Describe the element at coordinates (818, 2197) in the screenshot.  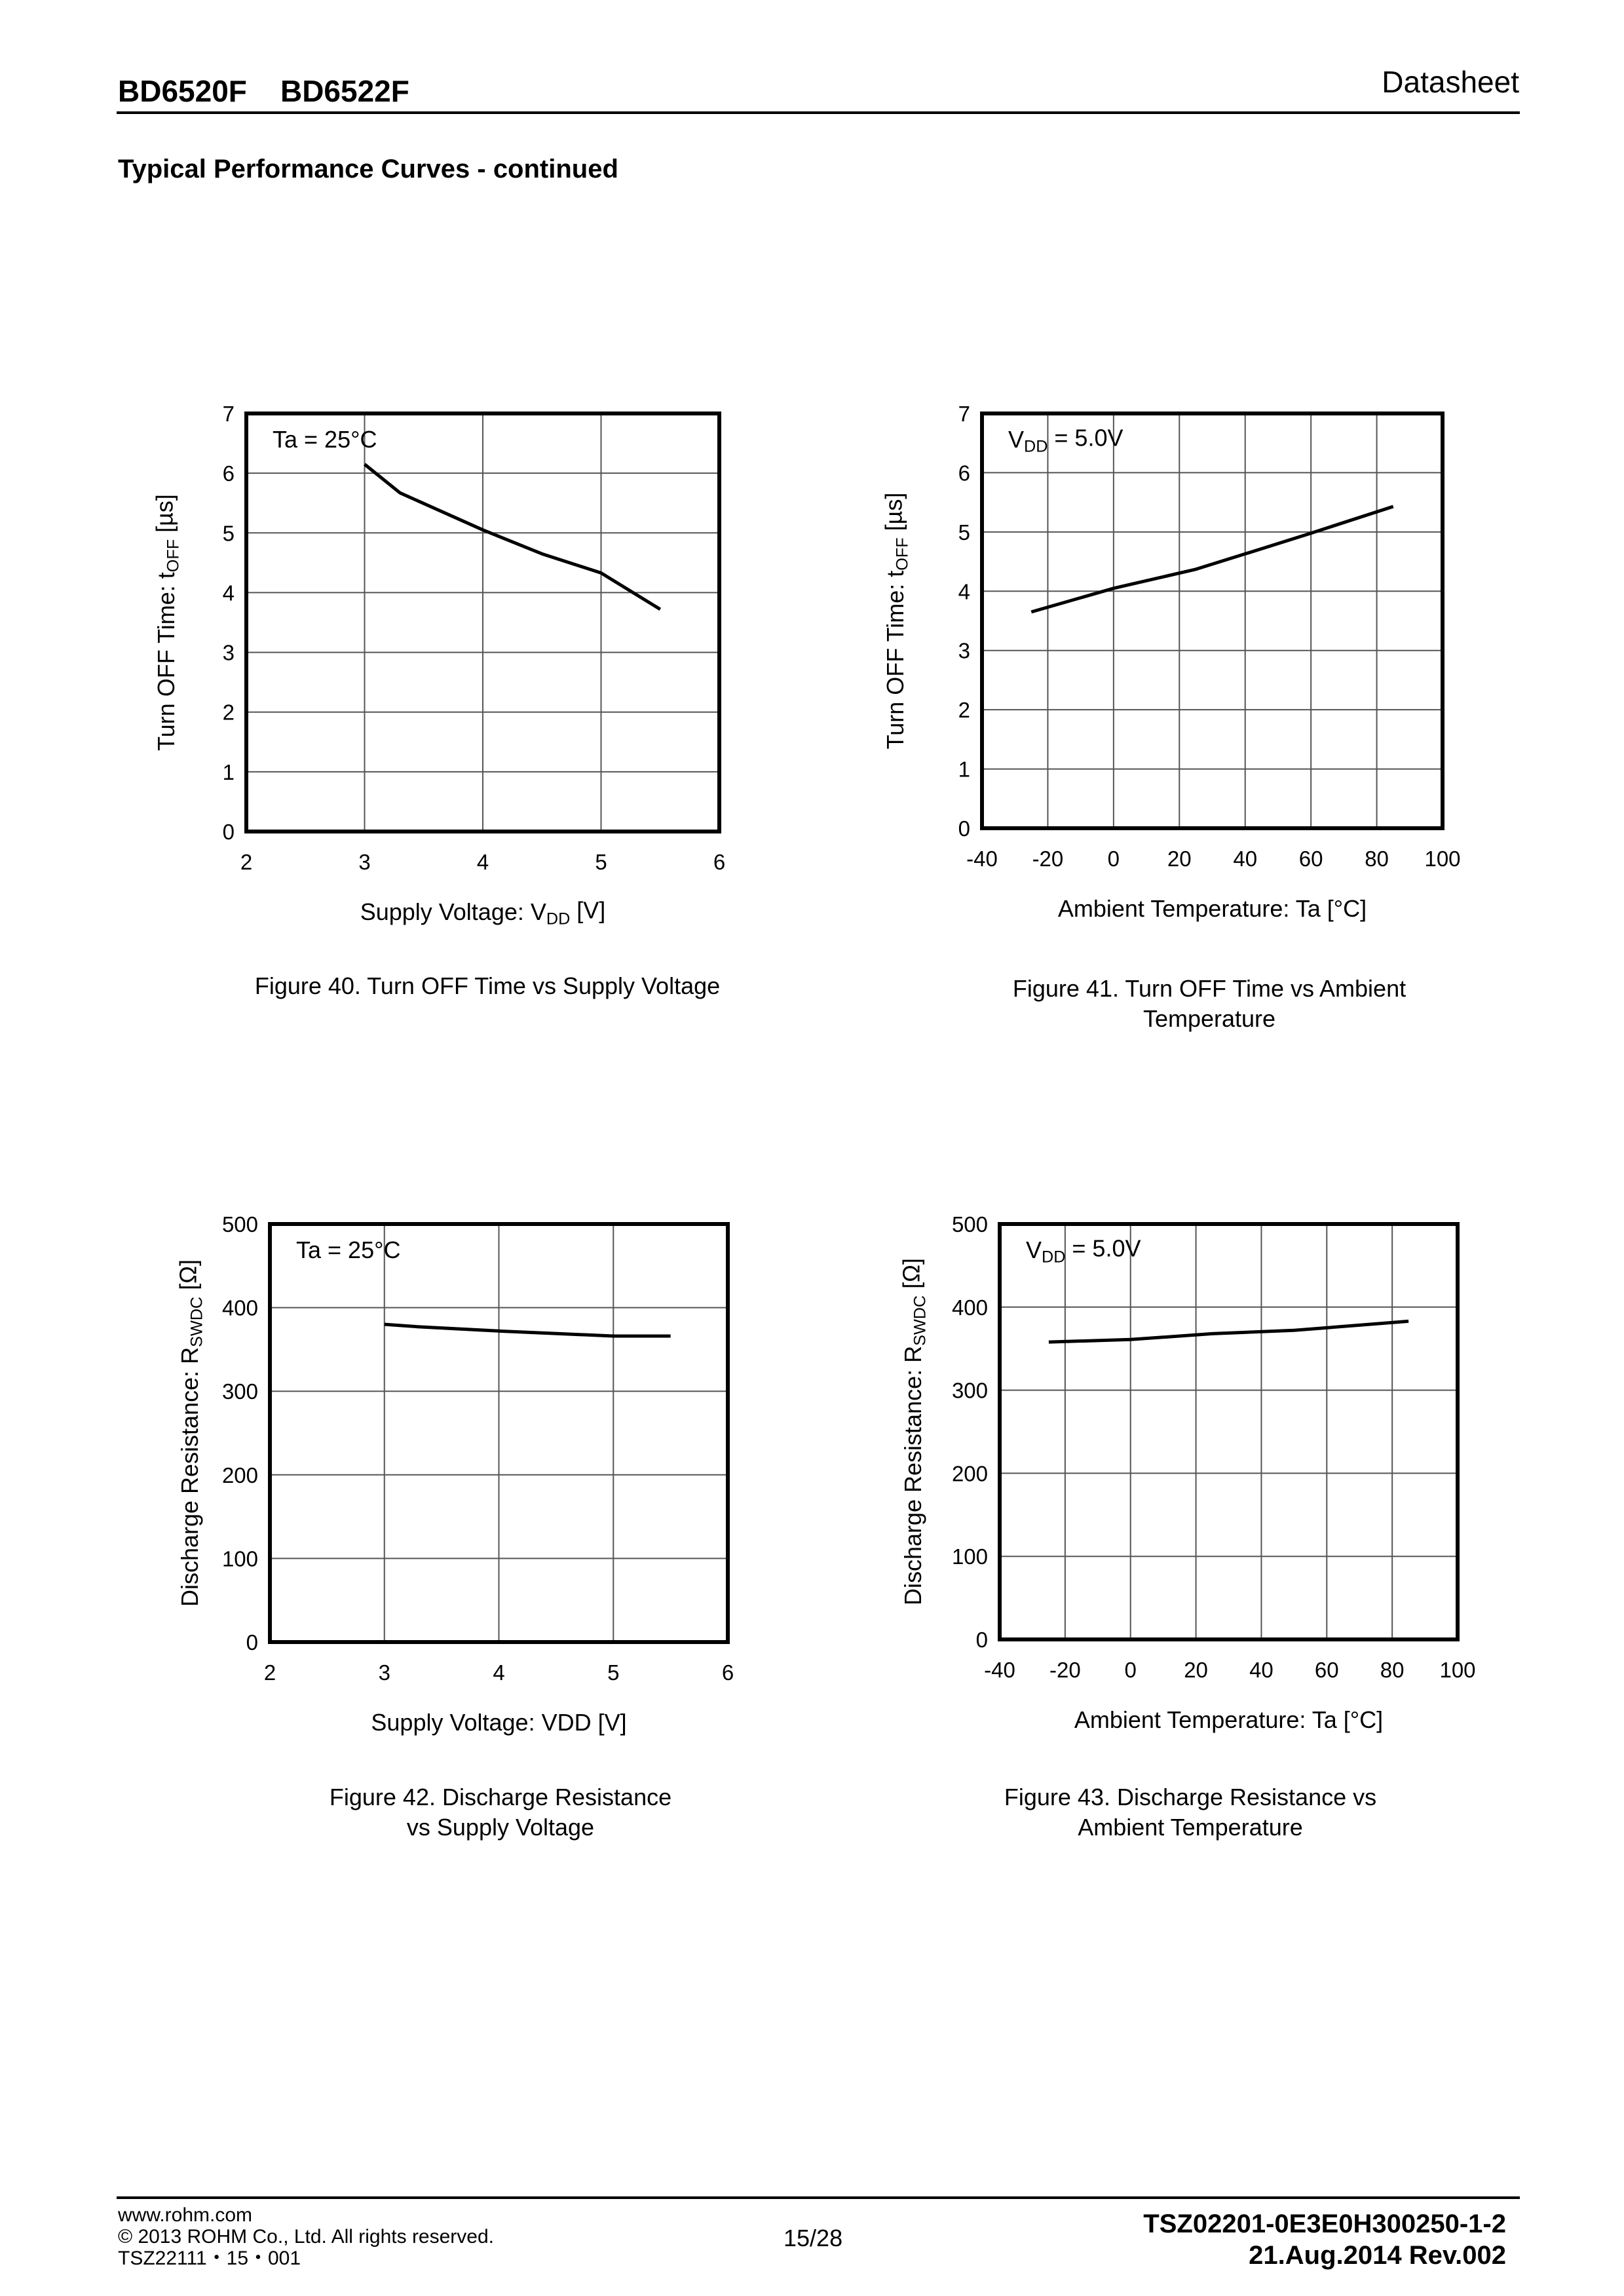
I see `footer-divider` at that location.